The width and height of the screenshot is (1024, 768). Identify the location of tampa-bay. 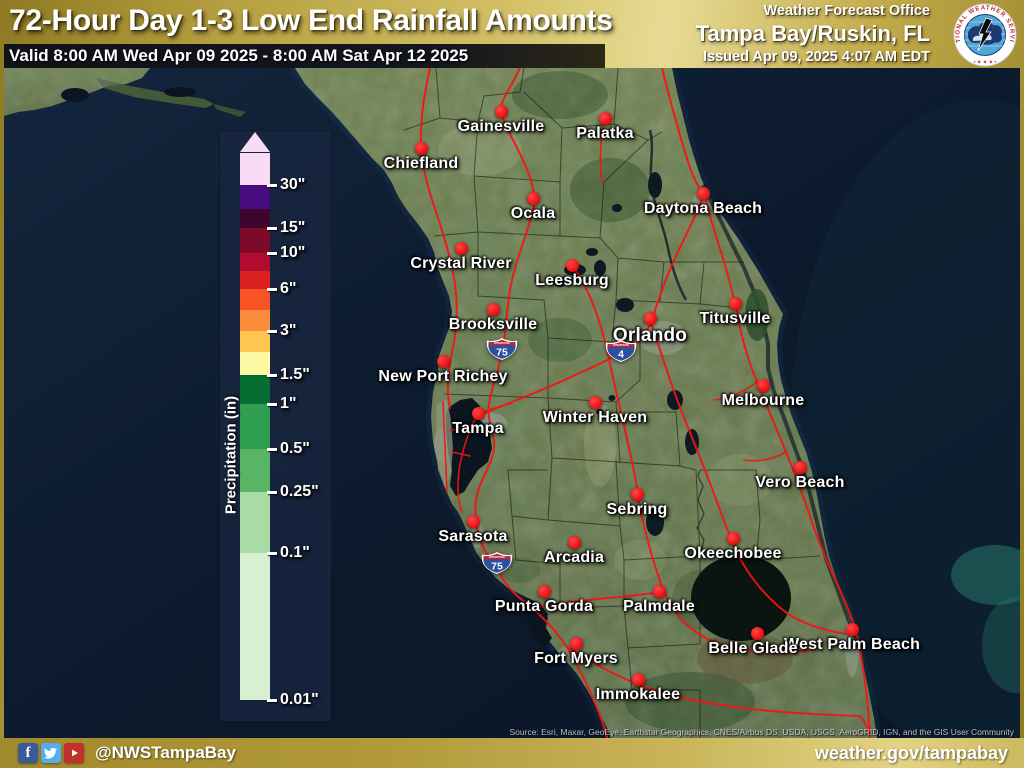
(469, 447).